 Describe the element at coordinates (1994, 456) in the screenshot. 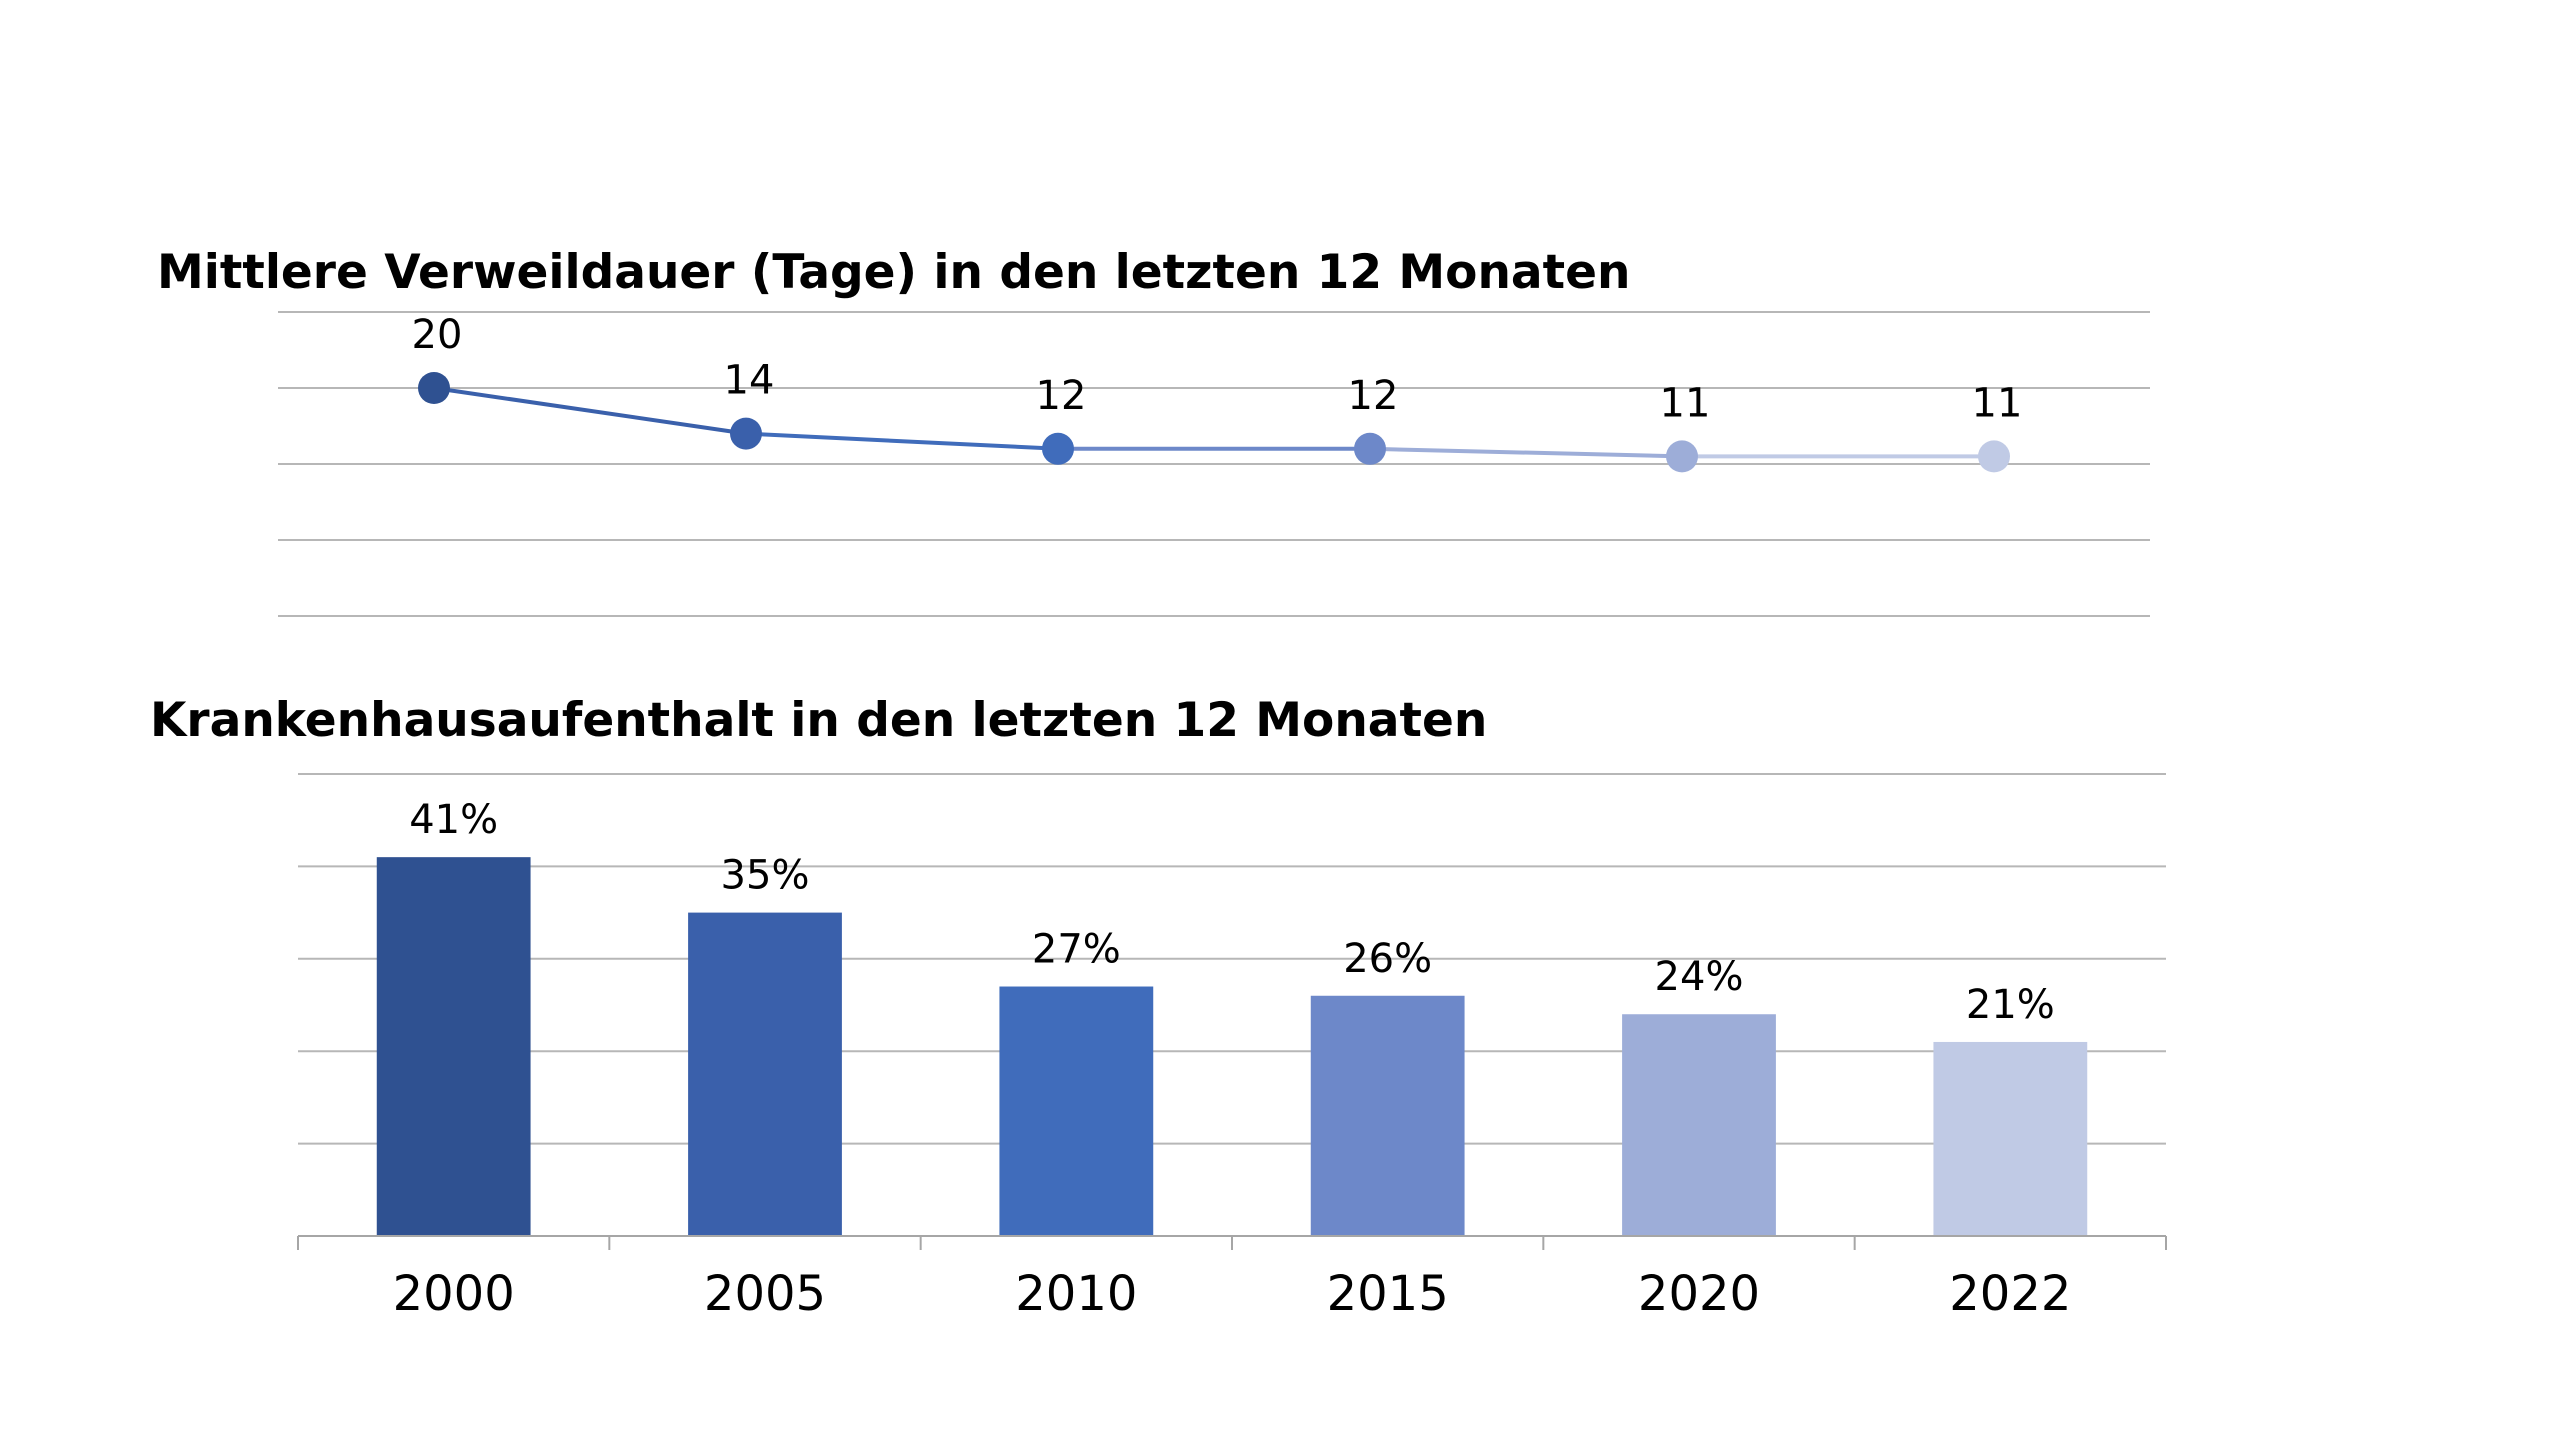

I see `line-point-2022` at that location.